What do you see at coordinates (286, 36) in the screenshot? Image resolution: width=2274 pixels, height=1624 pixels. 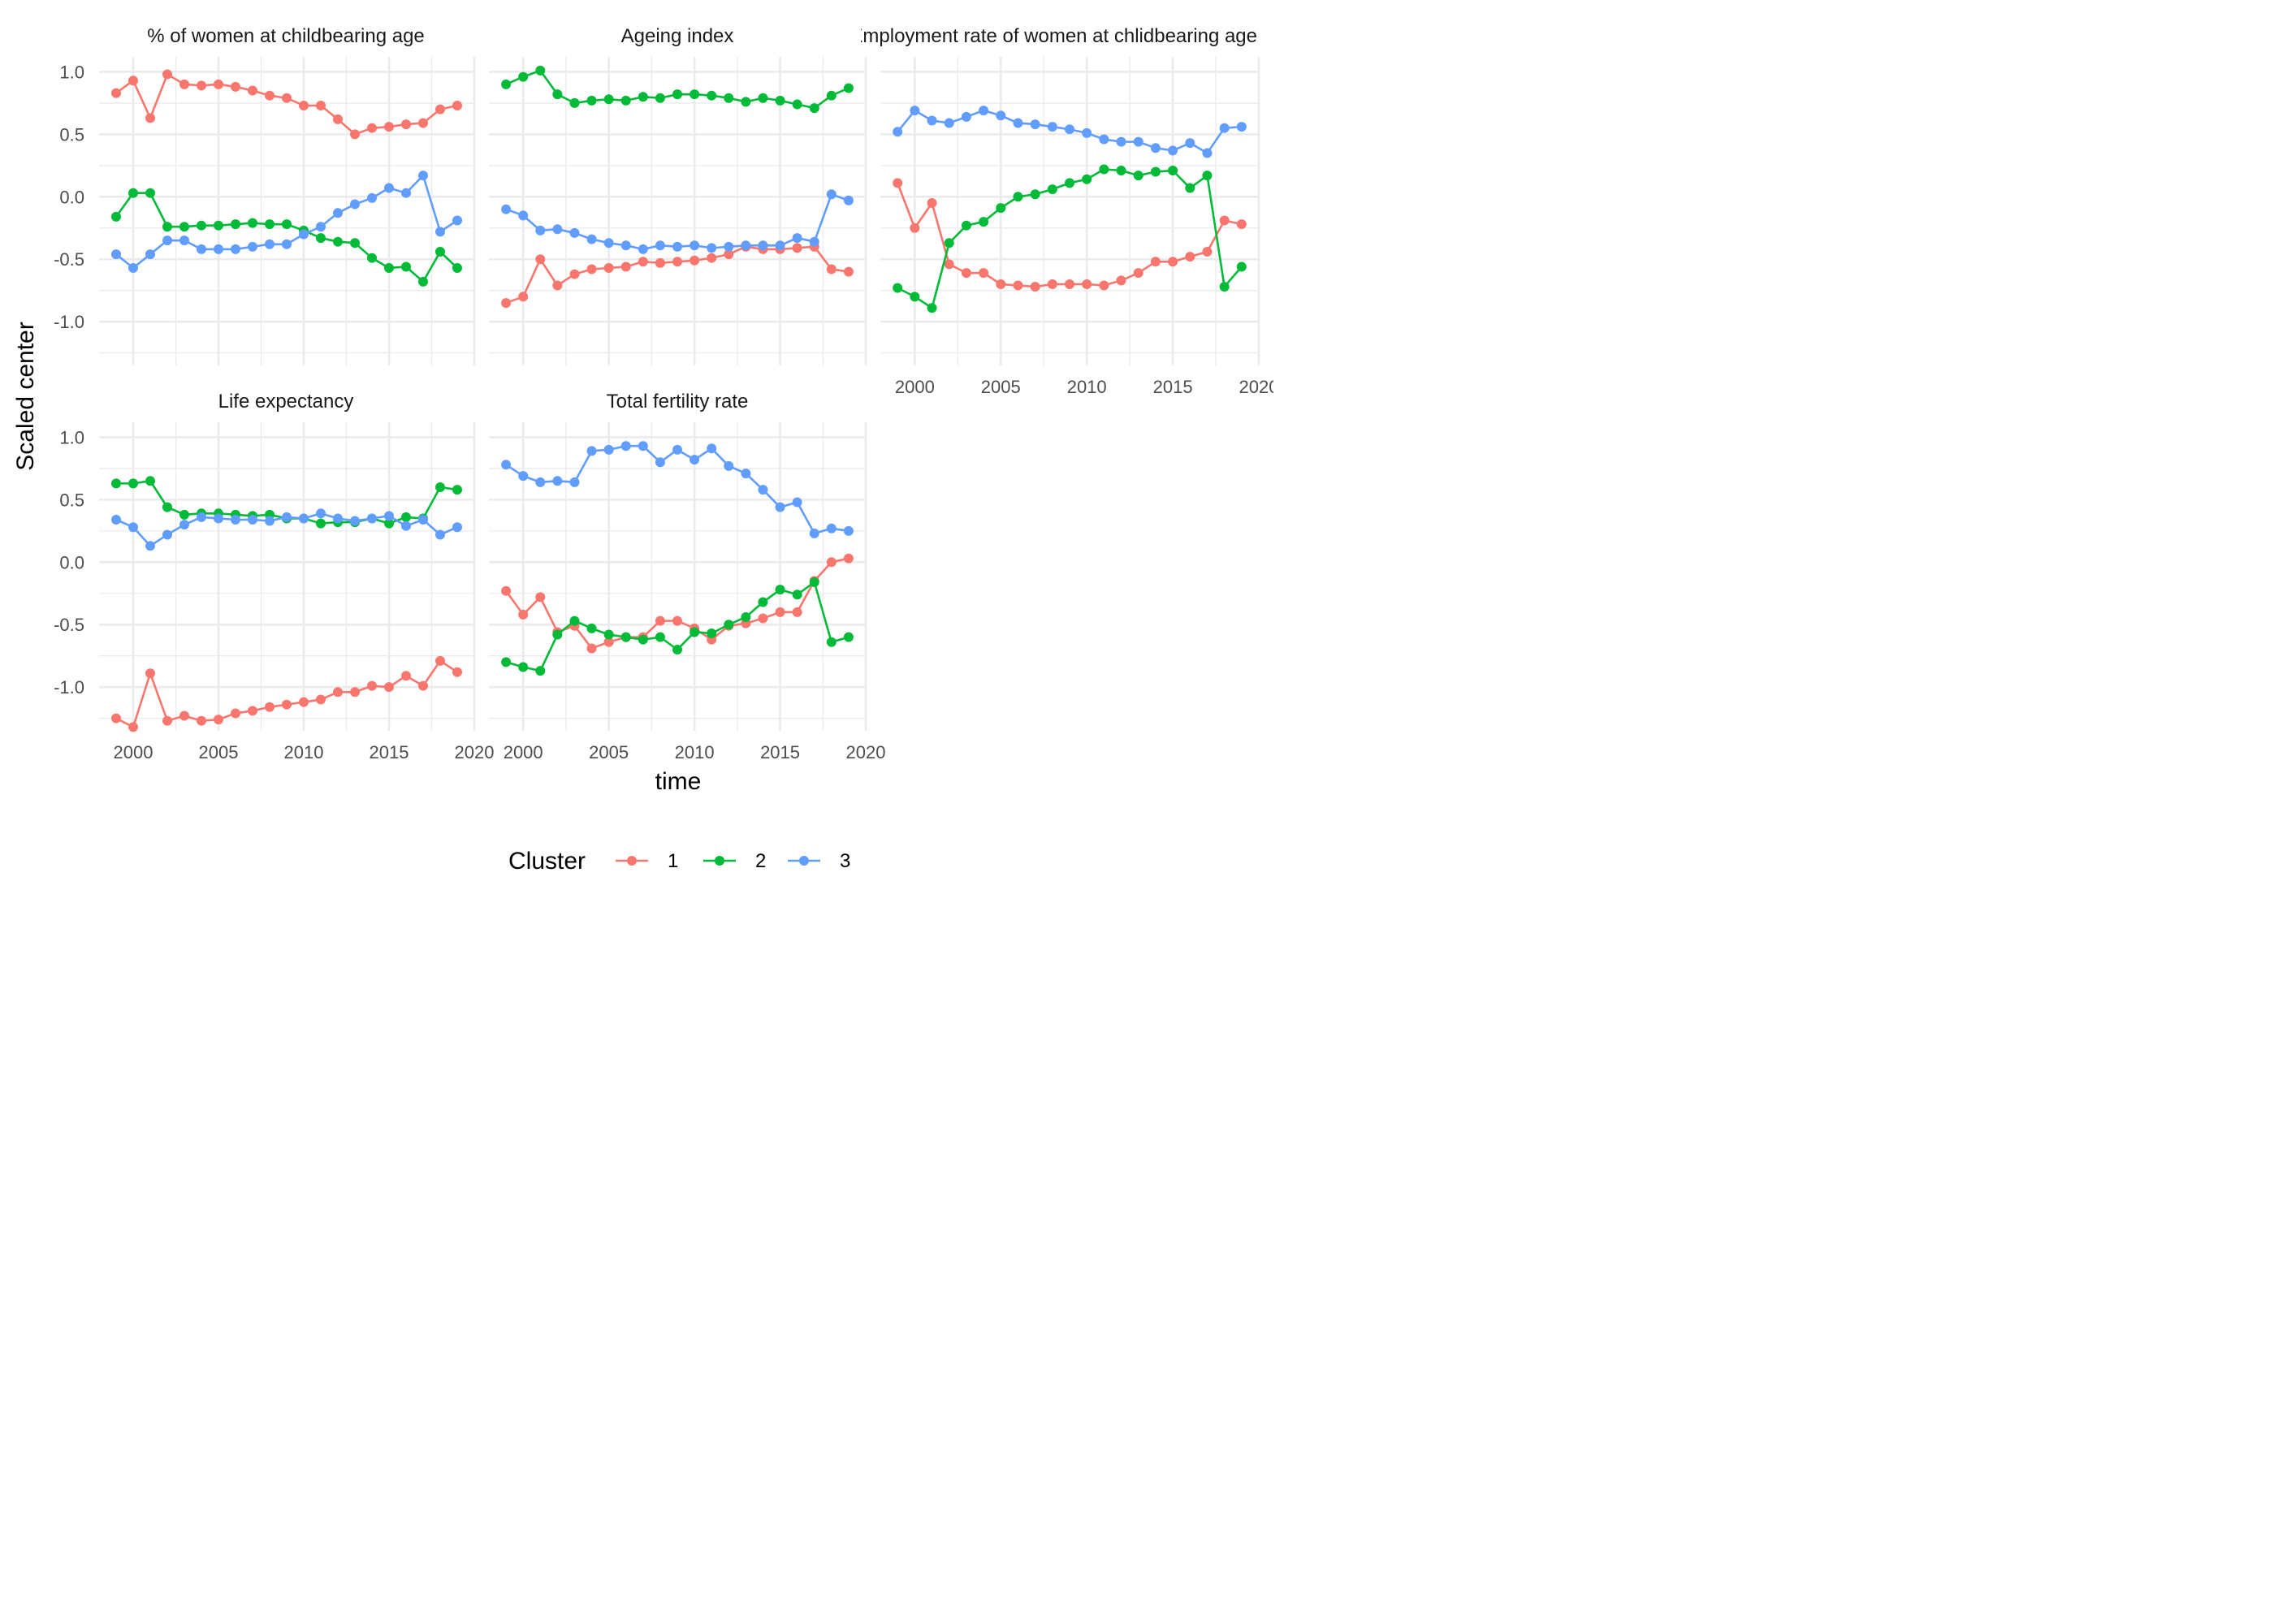 I see `panel-title: % of women at childbearing age` at bounding box center [286, 36].